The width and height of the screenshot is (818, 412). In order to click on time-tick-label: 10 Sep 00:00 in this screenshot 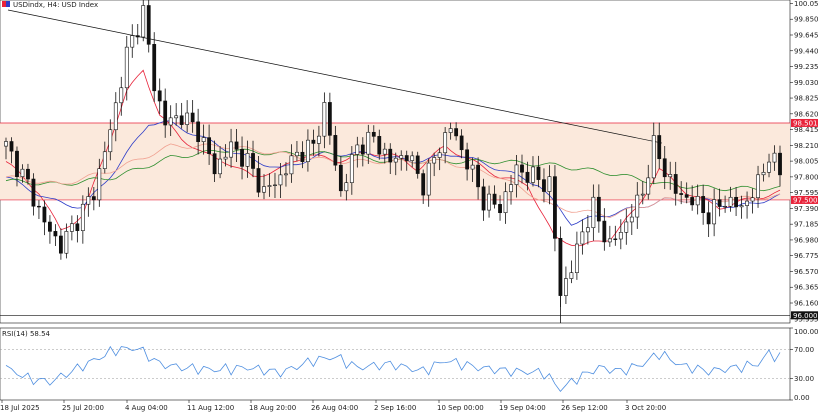, I will do `click(460, 408)`.